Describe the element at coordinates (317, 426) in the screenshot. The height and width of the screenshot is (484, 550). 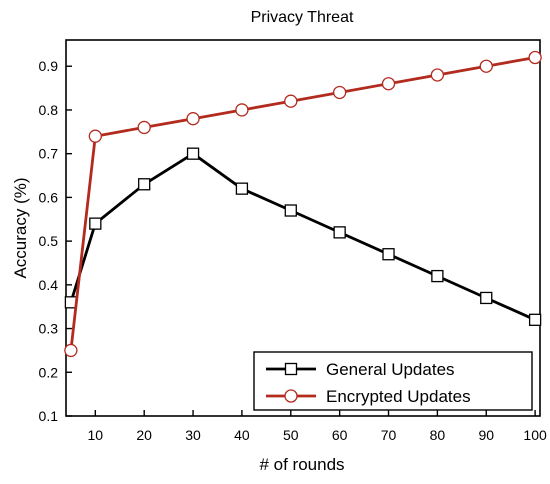
I see `x-axis-ticks: 10 20 30 40 50 60 70 80 90 100` at that location.